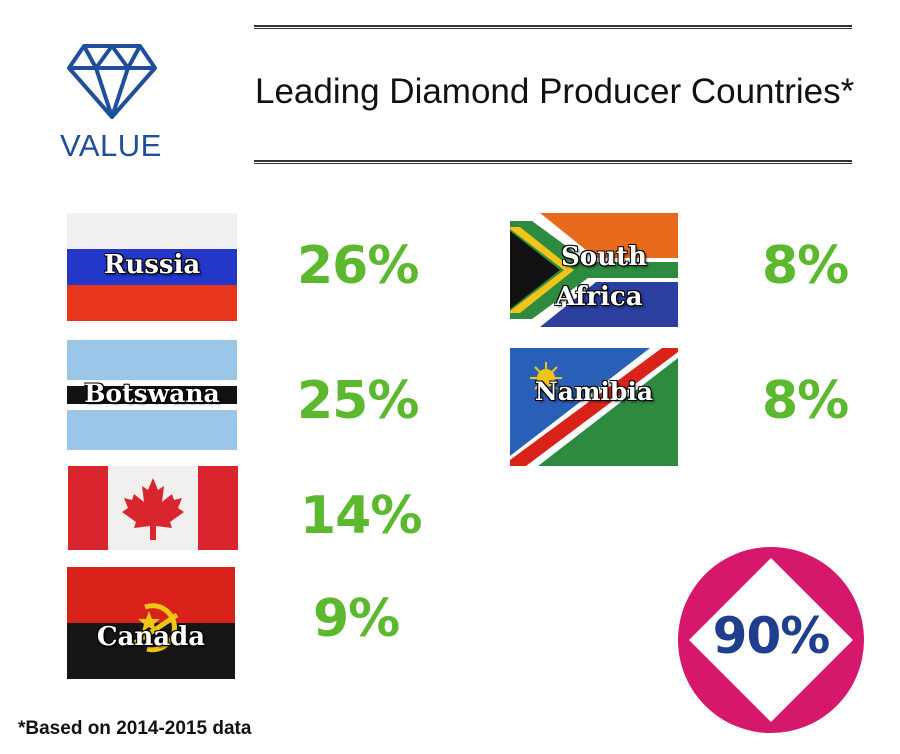 The image size is (900, 754). What do you see at coordinates (111, 145) in the screenshot?
I see `brand-label: VALUE` at bounding box center [111, 145].